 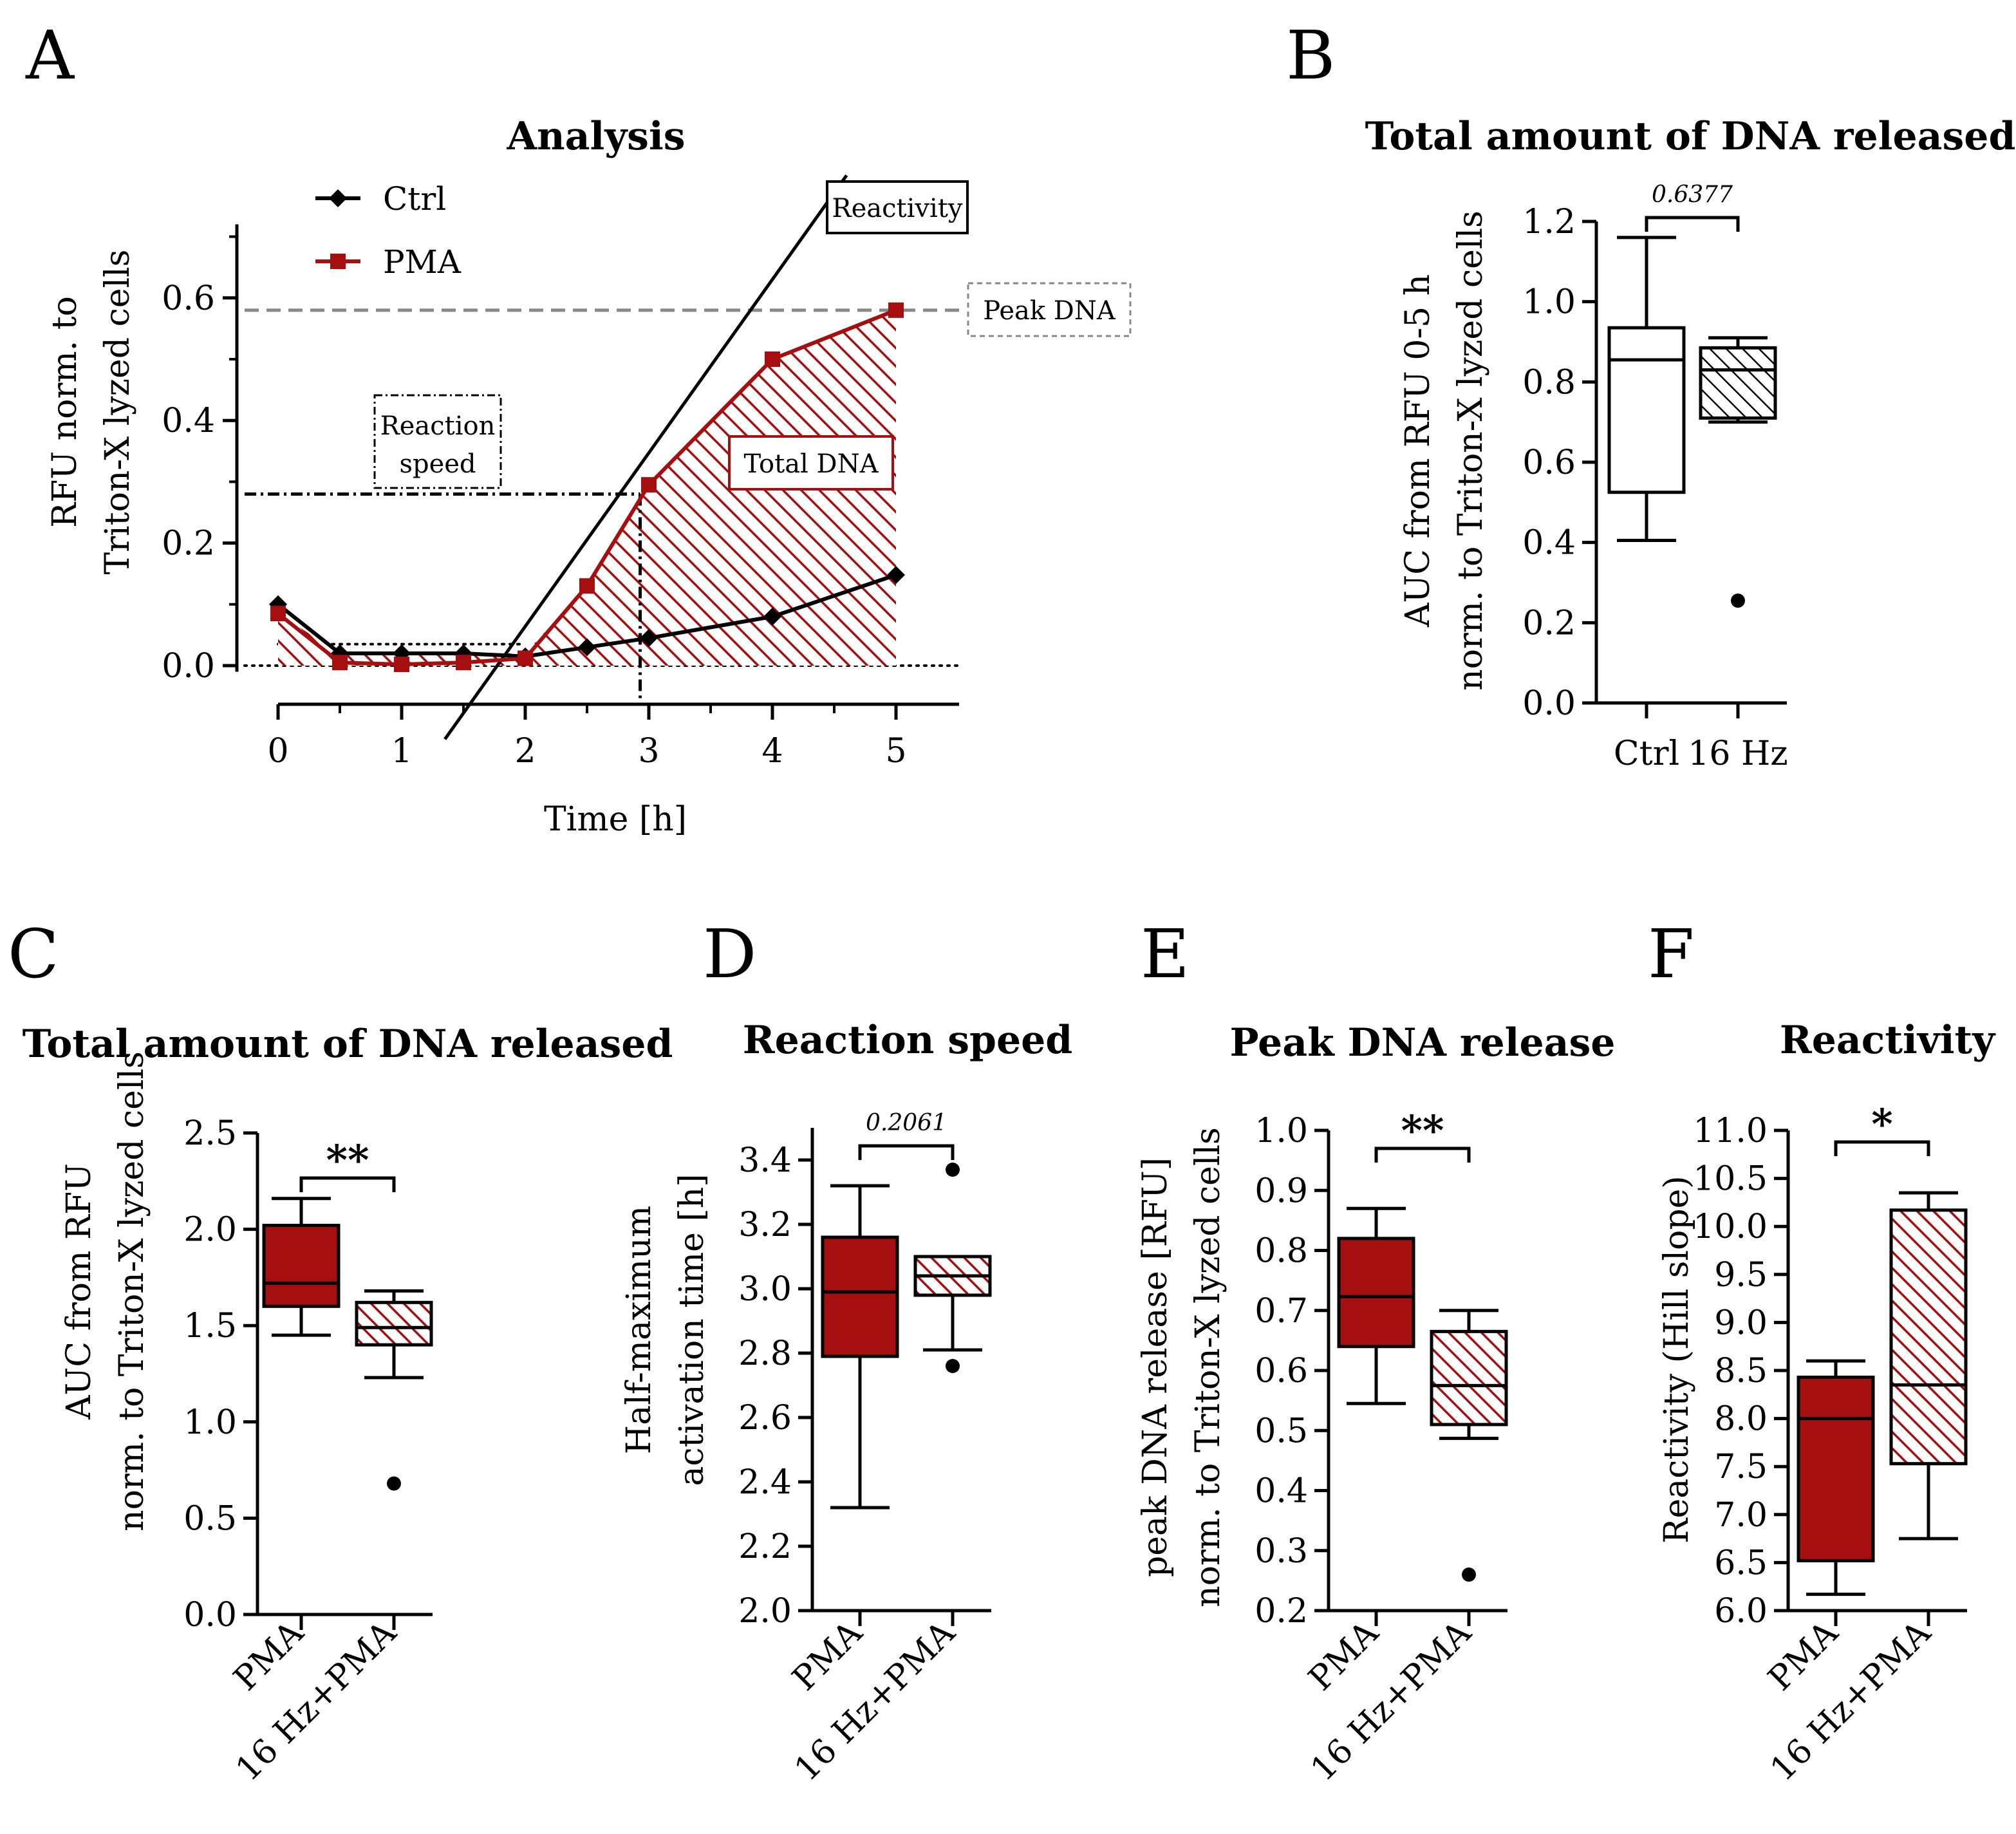 What do you see at coordinates (1470, 451) in the screenshot?
I see `panel-b-ylabel-line2: norm. to Triton-X lyzed cells` at bounding box center [1470, 451].